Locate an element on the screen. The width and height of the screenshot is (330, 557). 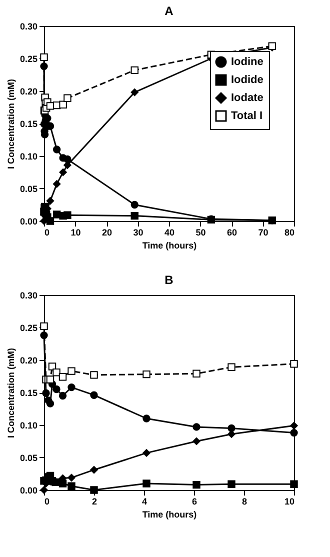
legend-label: Total I is located at coordinates (247, 116).